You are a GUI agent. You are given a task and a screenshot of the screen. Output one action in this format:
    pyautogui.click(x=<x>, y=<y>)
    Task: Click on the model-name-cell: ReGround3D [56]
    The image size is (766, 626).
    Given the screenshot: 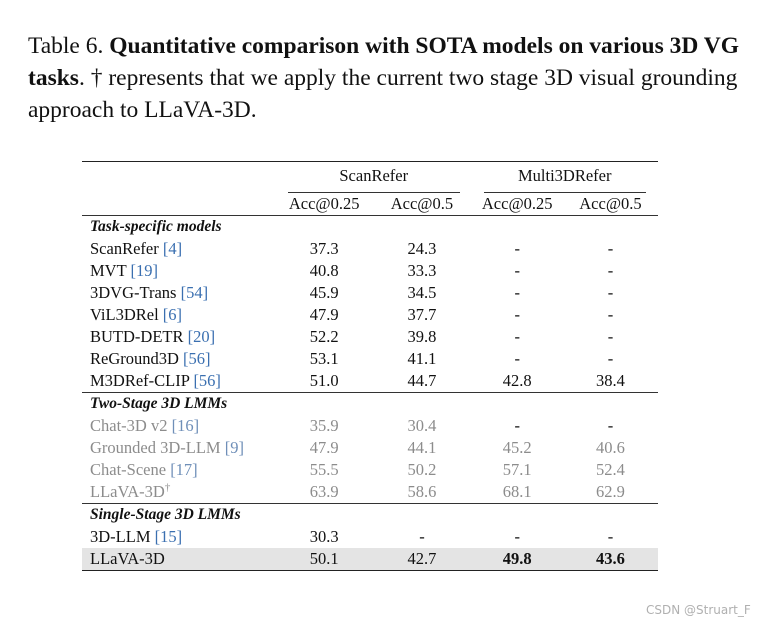 What is the action you would take?
    pyautogui.click(x=179, y=359)
    